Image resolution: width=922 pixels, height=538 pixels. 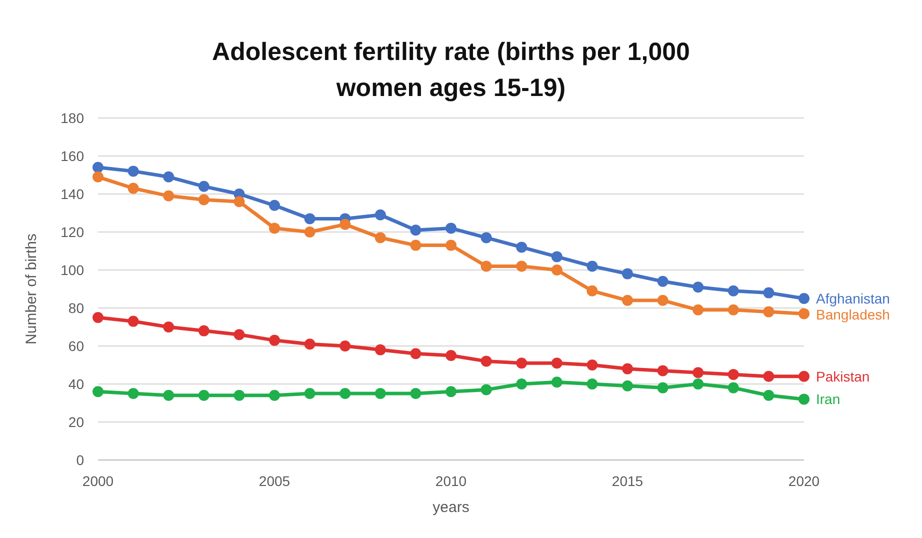 I want to click on y-tick-label: 60, so click(x=76, y=346).